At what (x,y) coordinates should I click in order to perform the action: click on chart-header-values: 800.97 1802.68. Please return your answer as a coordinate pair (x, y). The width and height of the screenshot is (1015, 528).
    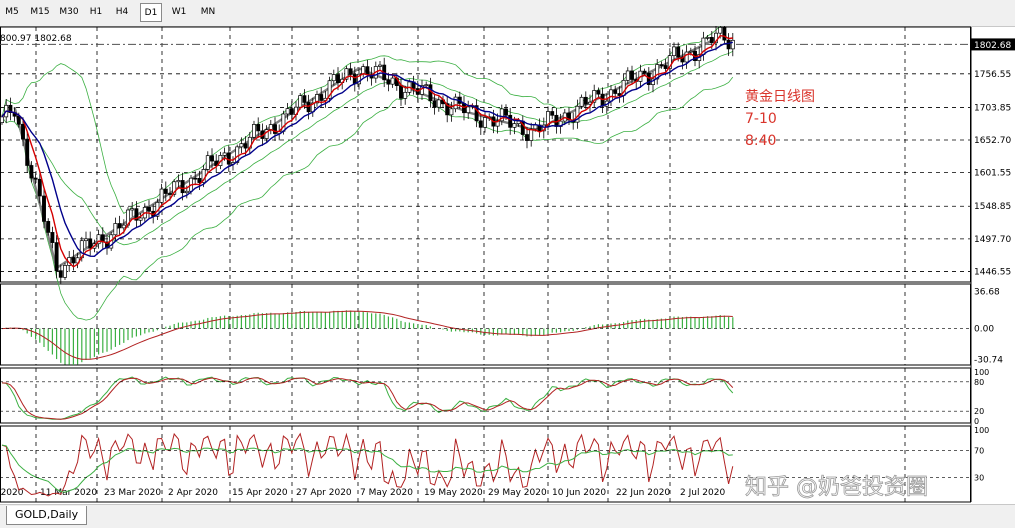
    Looking at the image, I should click on (36, 39).